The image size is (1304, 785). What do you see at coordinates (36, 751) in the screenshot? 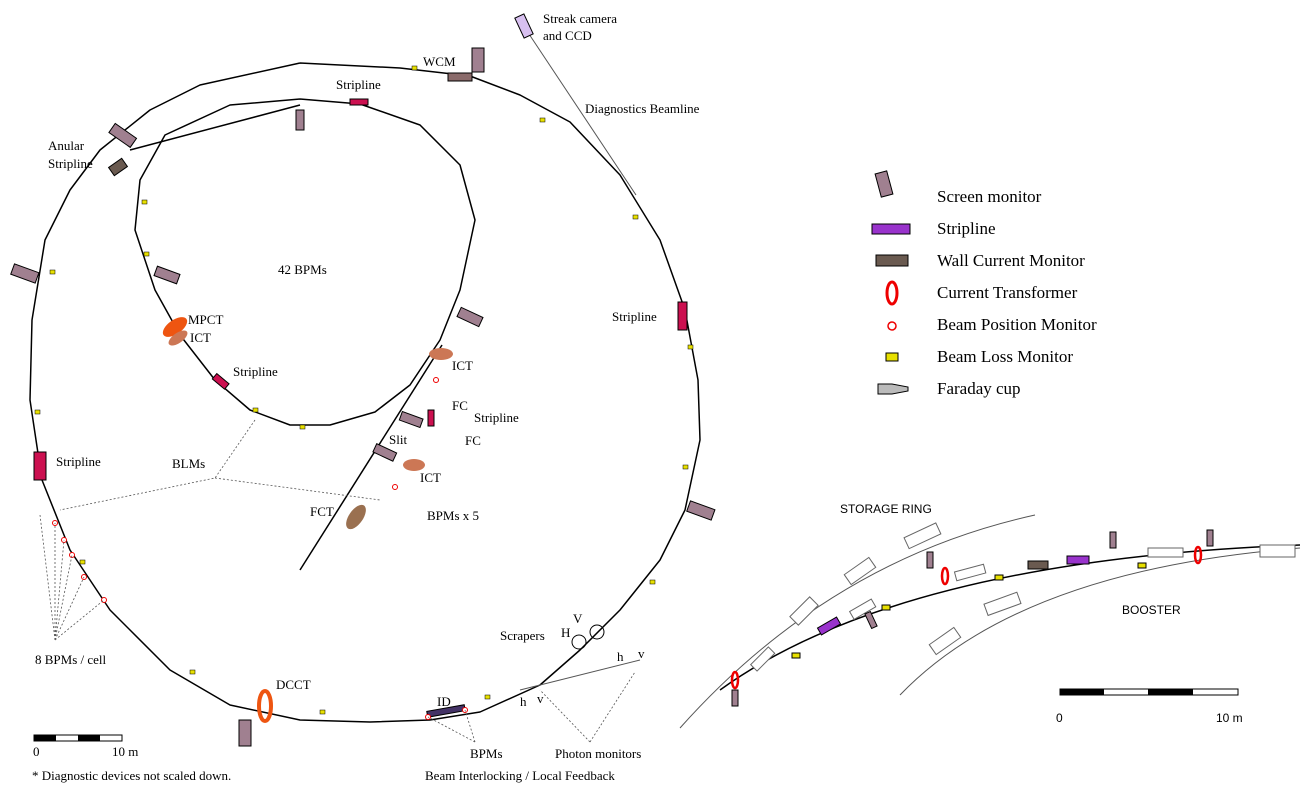
I see `scale-start: 0` at bounding box center [36, 751].